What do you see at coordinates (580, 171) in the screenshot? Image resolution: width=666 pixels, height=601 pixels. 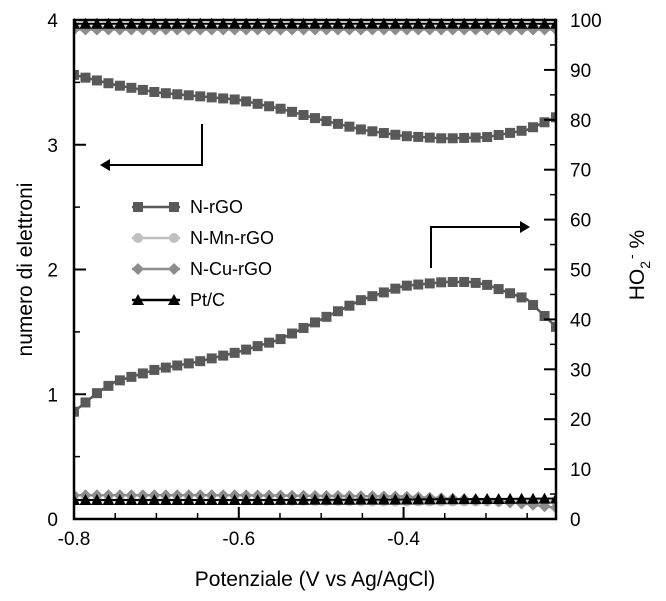 I see `y-right-tick-label: 70` at bounding box center [580, 171].